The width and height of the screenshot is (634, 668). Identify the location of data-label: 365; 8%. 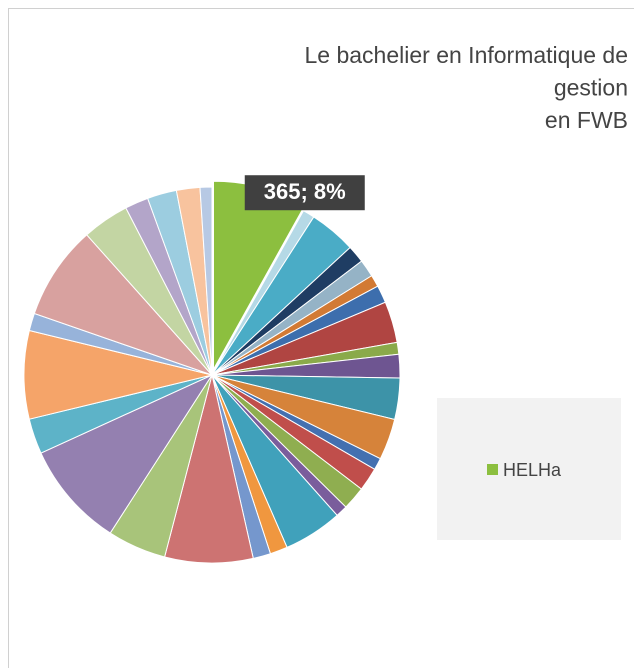
(305, 191).